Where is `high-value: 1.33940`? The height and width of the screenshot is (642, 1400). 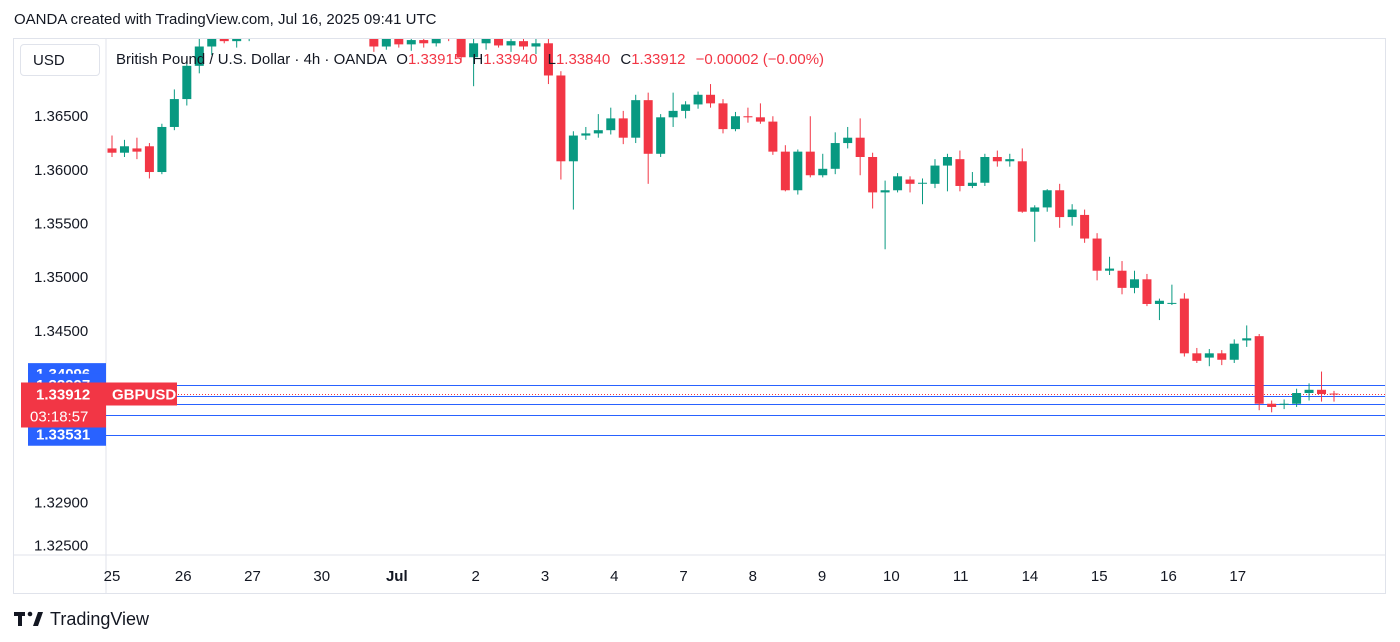
high-value: 1.33940 is located at coordinates (510, 59).